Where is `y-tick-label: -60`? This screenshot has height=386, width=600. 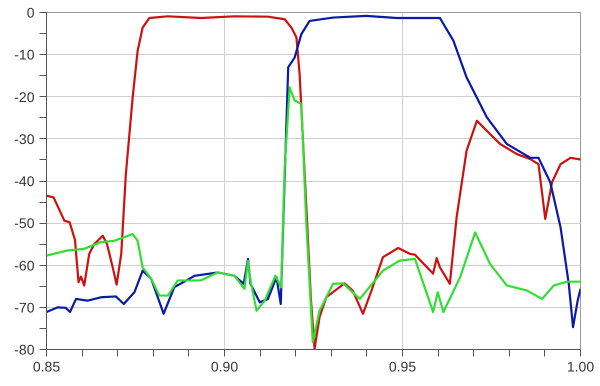 y-tick-label: -60 is located at coordinates (24, 265).